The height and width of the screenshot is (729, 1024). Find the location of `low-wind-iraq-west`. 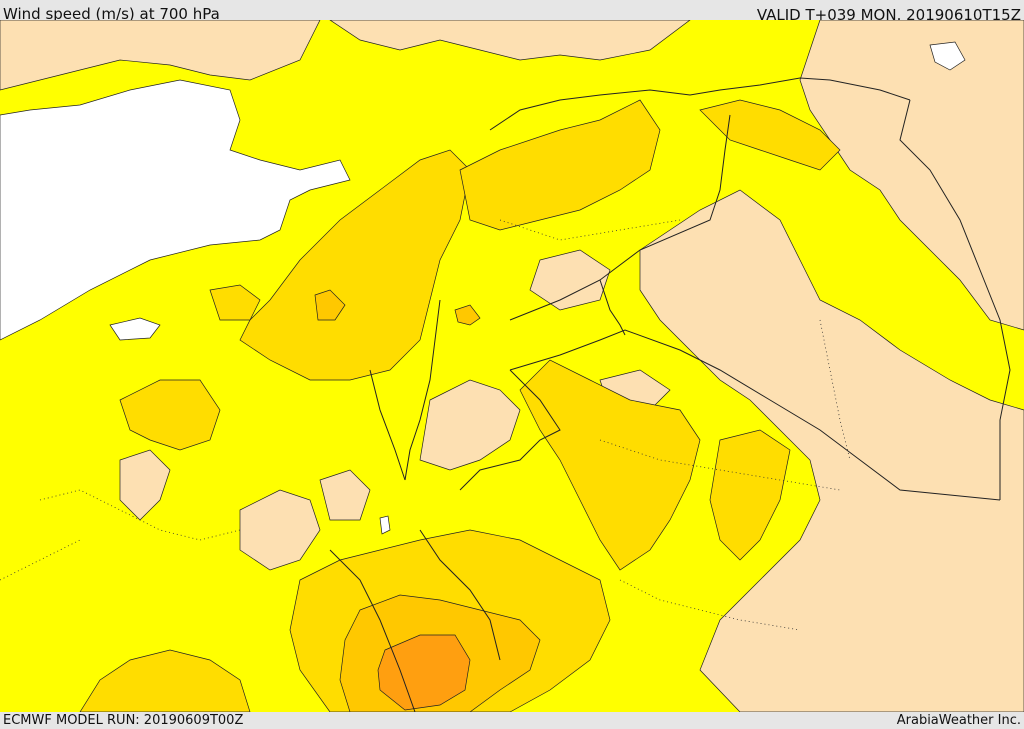

low-wind-iraq-west is located at coordinates (570, 280).